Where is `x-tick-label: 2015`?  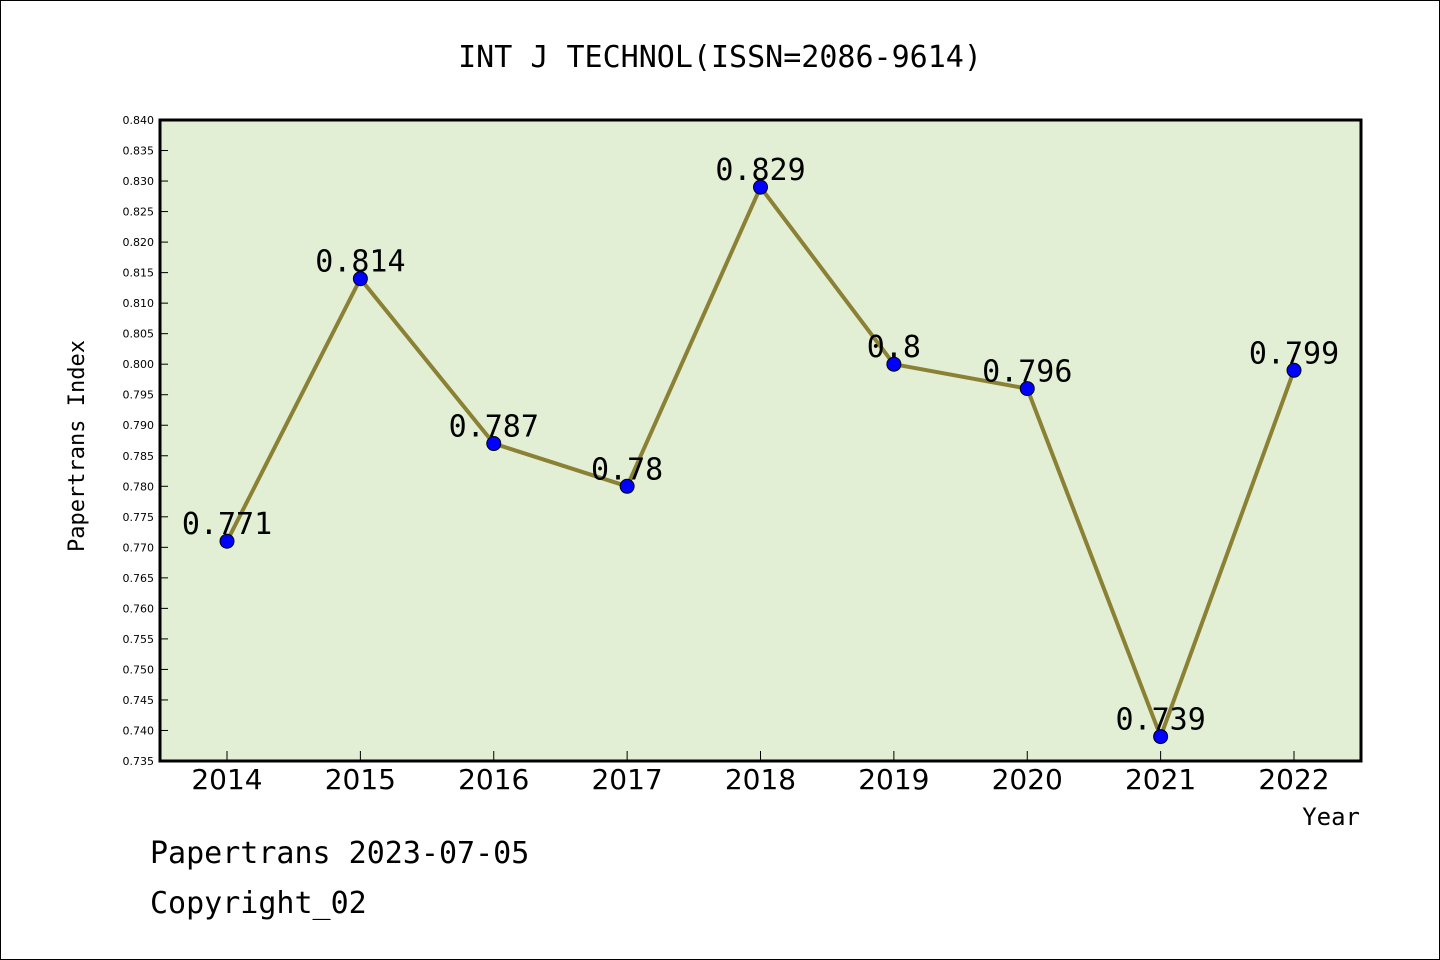
x-tick-label: 2015 is located at coordinates (360, 779).